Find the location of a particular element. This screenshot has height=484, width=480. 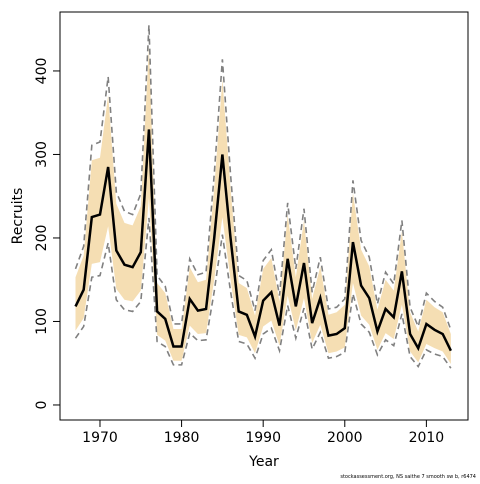

x-axis-label: Year is located at coordinates (263, 462).